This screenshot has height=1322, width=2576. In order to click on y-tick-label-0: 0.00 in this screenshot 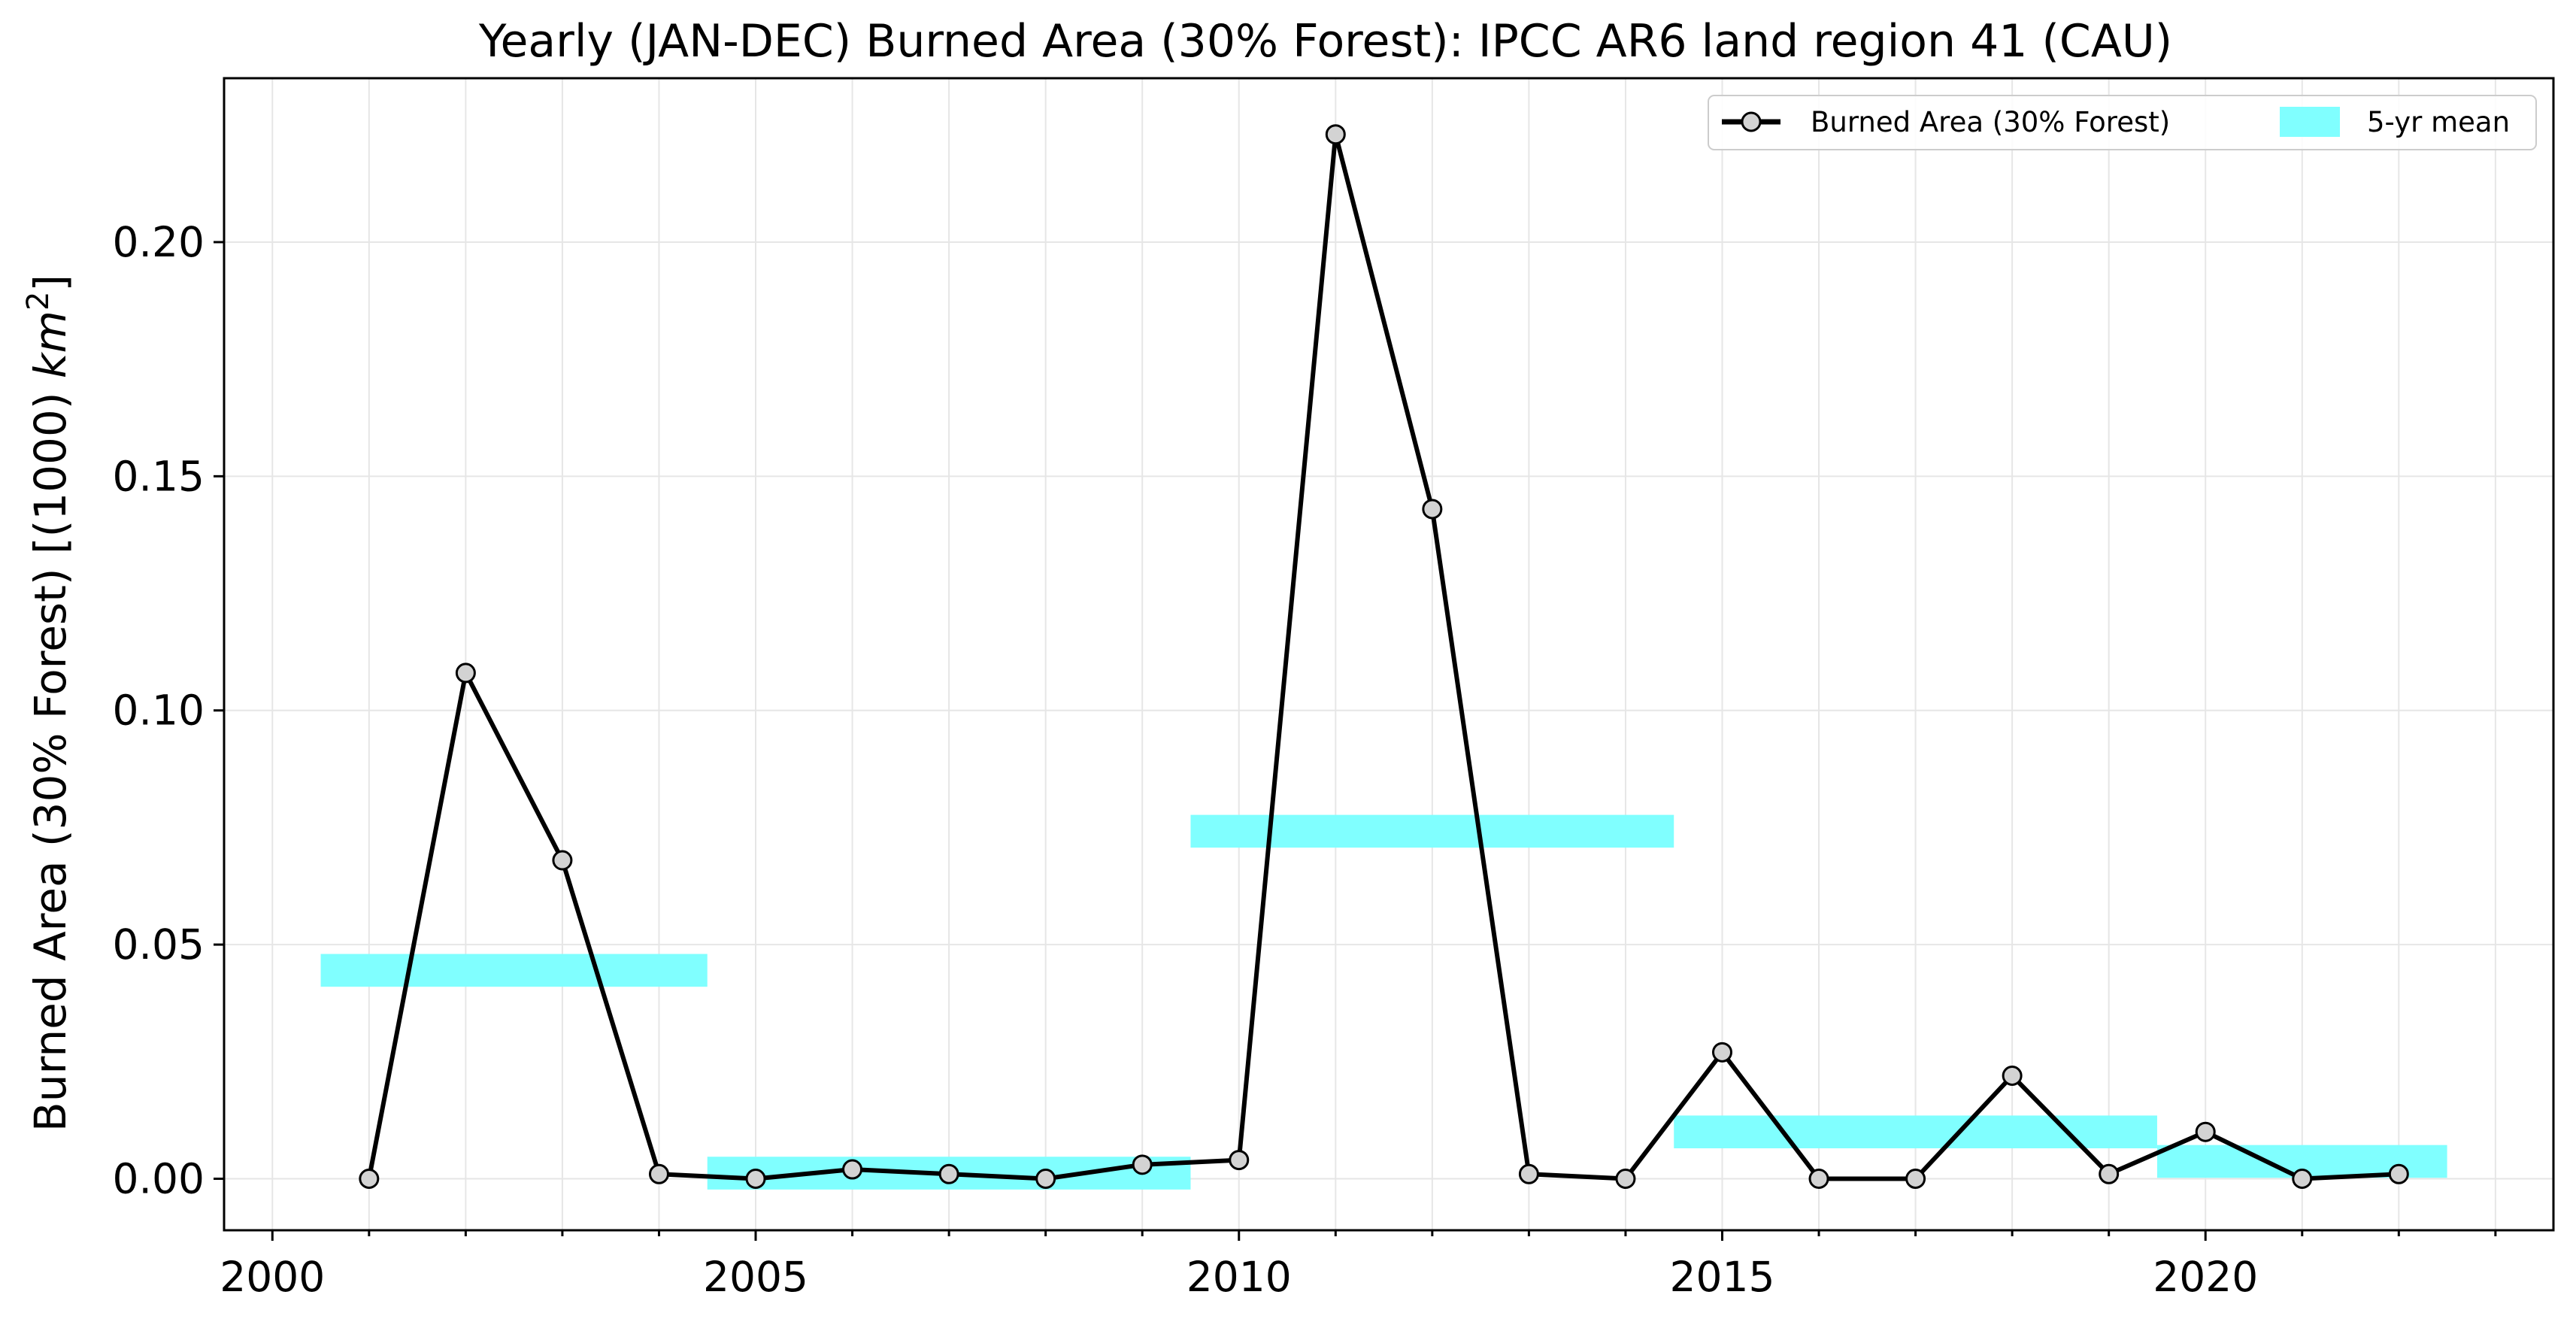, I will do `click(159, 1178)`.